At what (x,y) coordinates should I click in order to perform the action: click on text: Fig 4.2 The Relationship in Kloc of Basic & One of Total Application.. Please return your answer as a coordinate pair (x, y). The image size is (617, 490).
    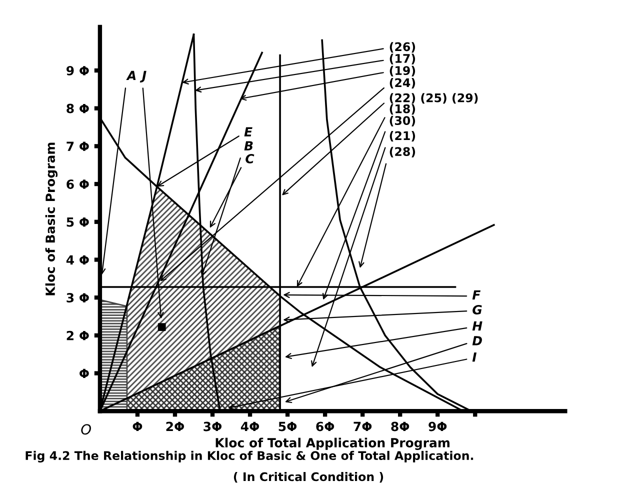
    Looking at the image, I should click on (250, 456).